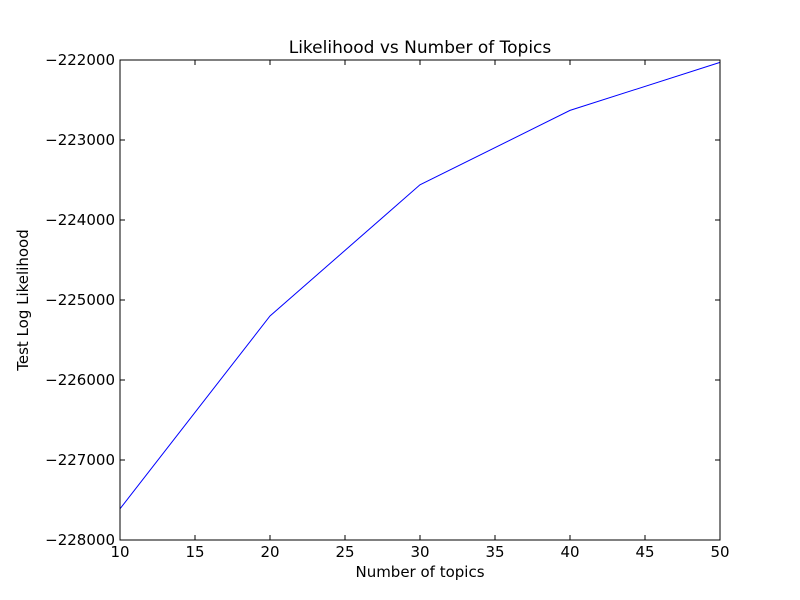  I want to click on y-axis-label: Test Log Likelihood, so click(23, 300).